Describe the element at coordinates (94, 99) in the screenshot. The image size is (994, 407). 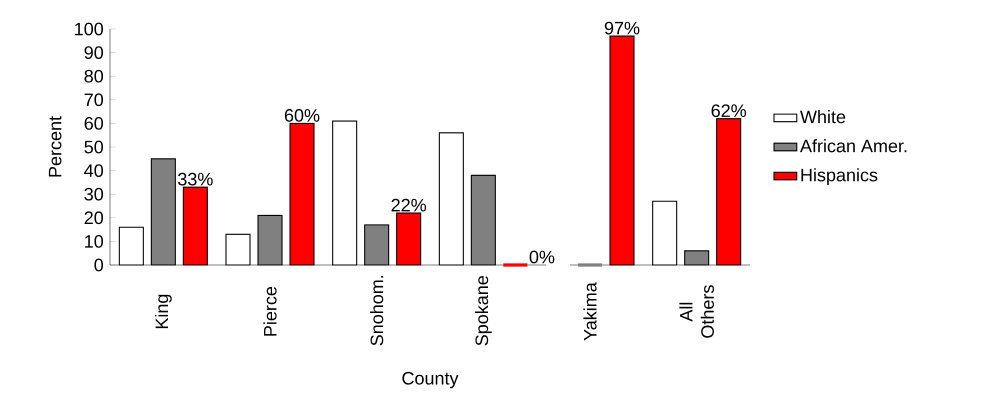
I see `y-tick-label: 70` at that location.